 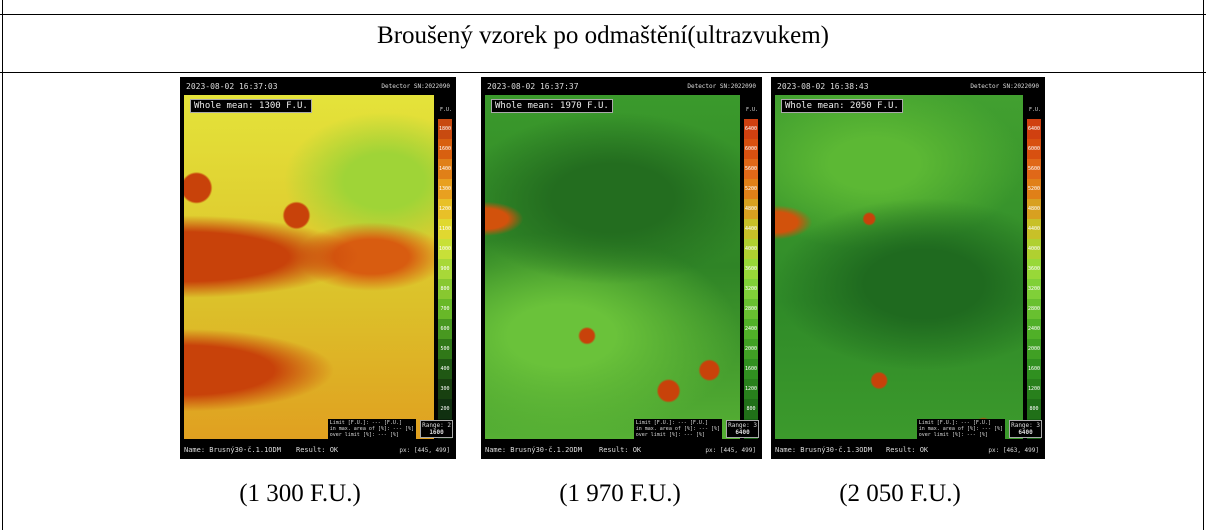 What do you see at coordinates (232, 86) in the screenshot?
I see `timestamp: 2023-08-02 16:37:03` at bounding box center [232, 86].